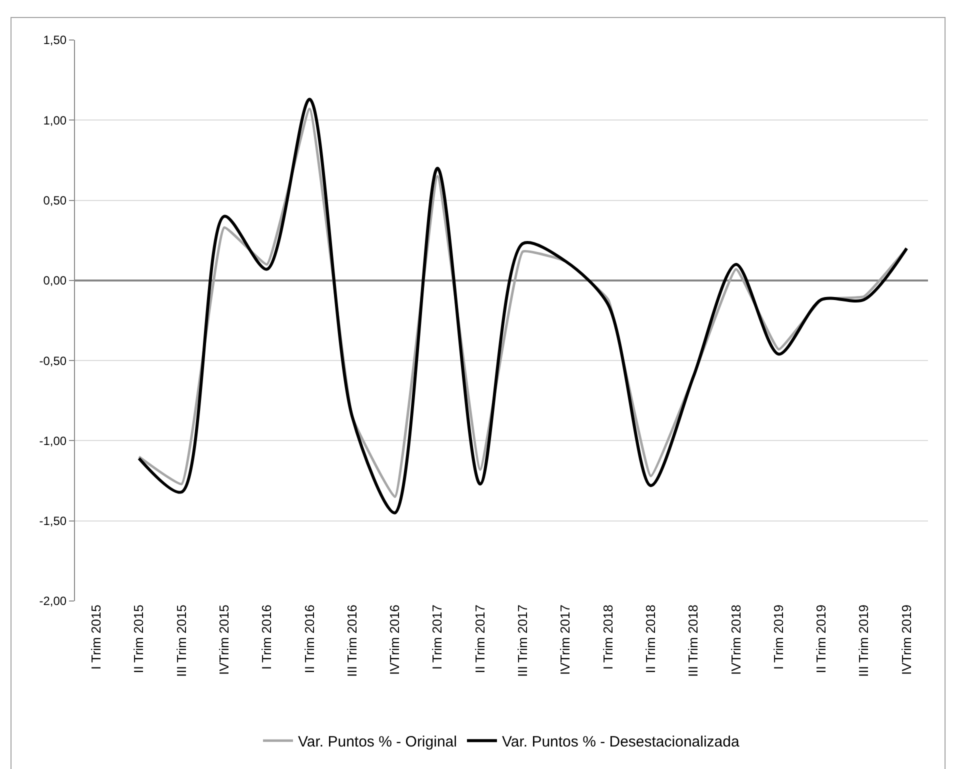  What do you see at coordinates (53, 521) in the screenshot?
I see `y-tick-label: -1,50` at bounding box center [53, 521].